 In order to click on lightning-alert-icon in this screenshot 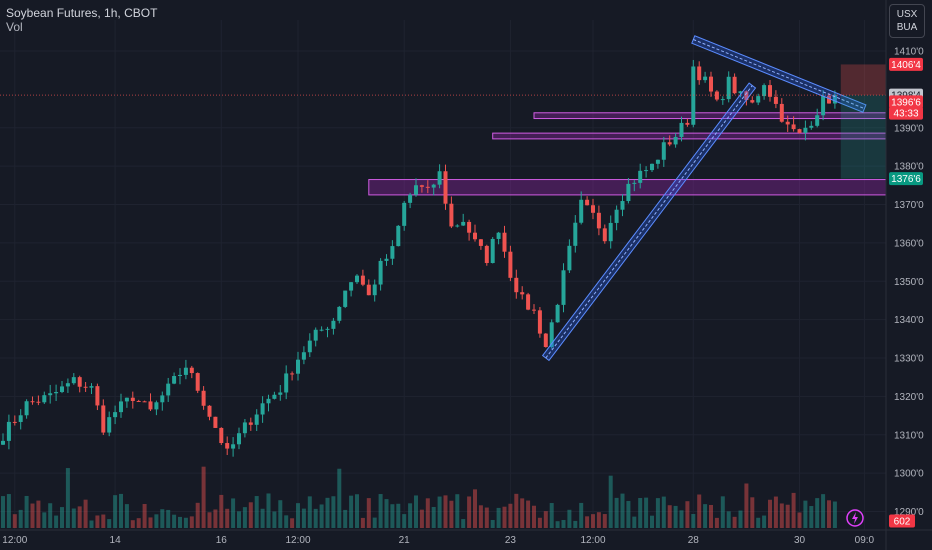, I will do `click(855, 518)`.